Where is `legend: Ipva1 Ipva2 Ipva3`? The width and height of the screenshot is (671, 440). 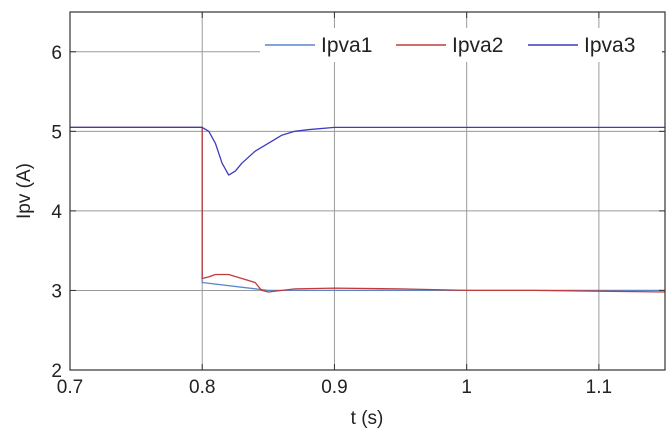
legend: Ipva1 Ipva2 Ipva3 is located at coordinates (461, 45).